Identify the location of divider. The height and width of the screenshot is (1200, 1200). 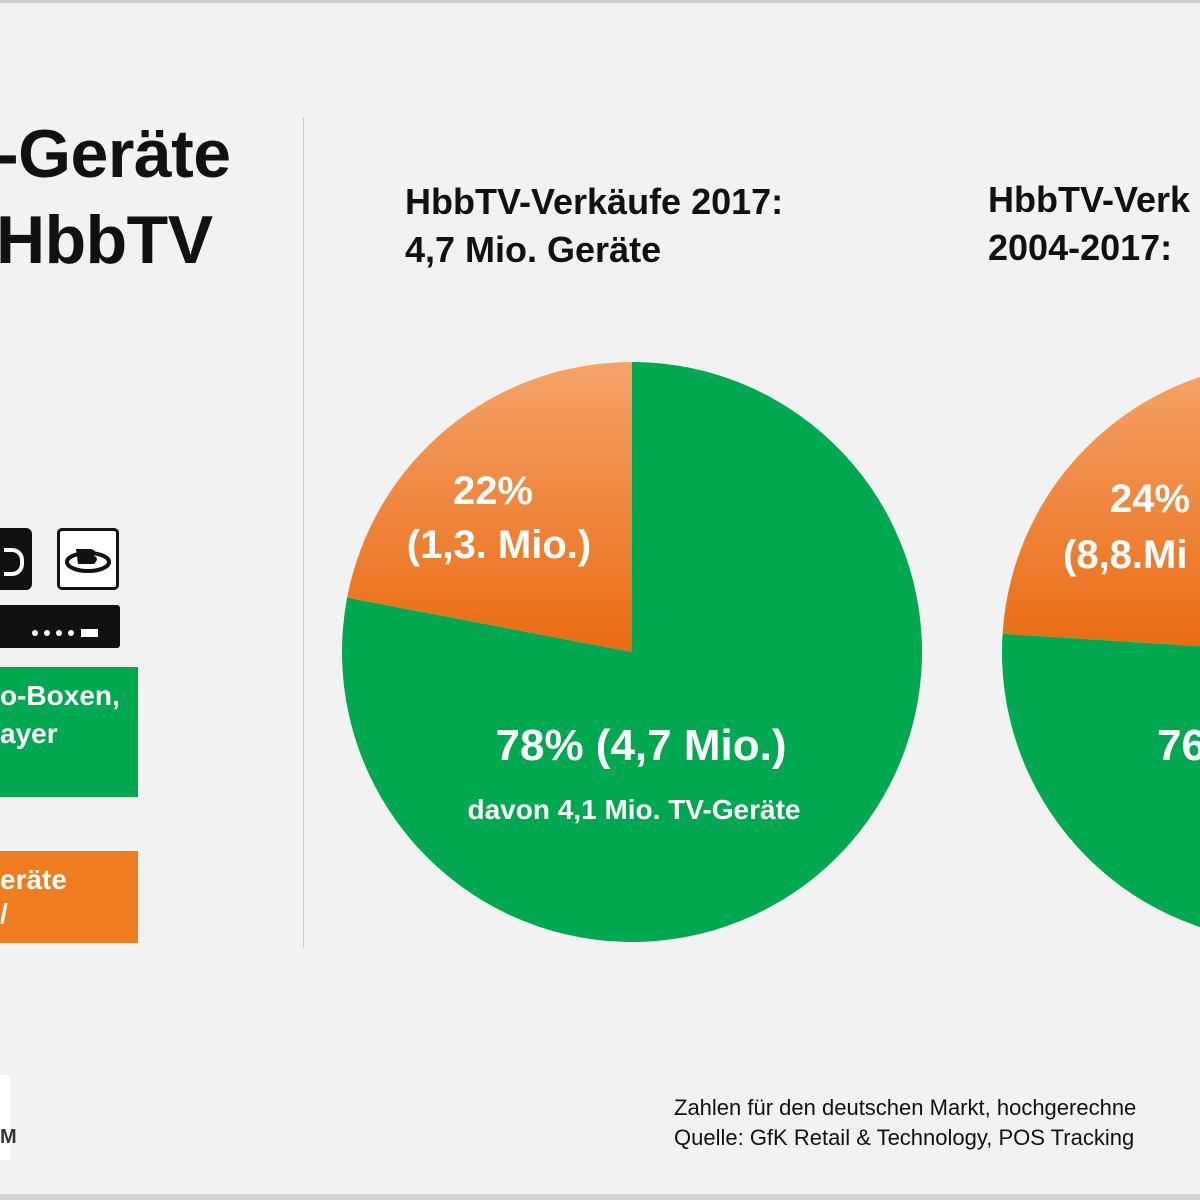
(303, 533).